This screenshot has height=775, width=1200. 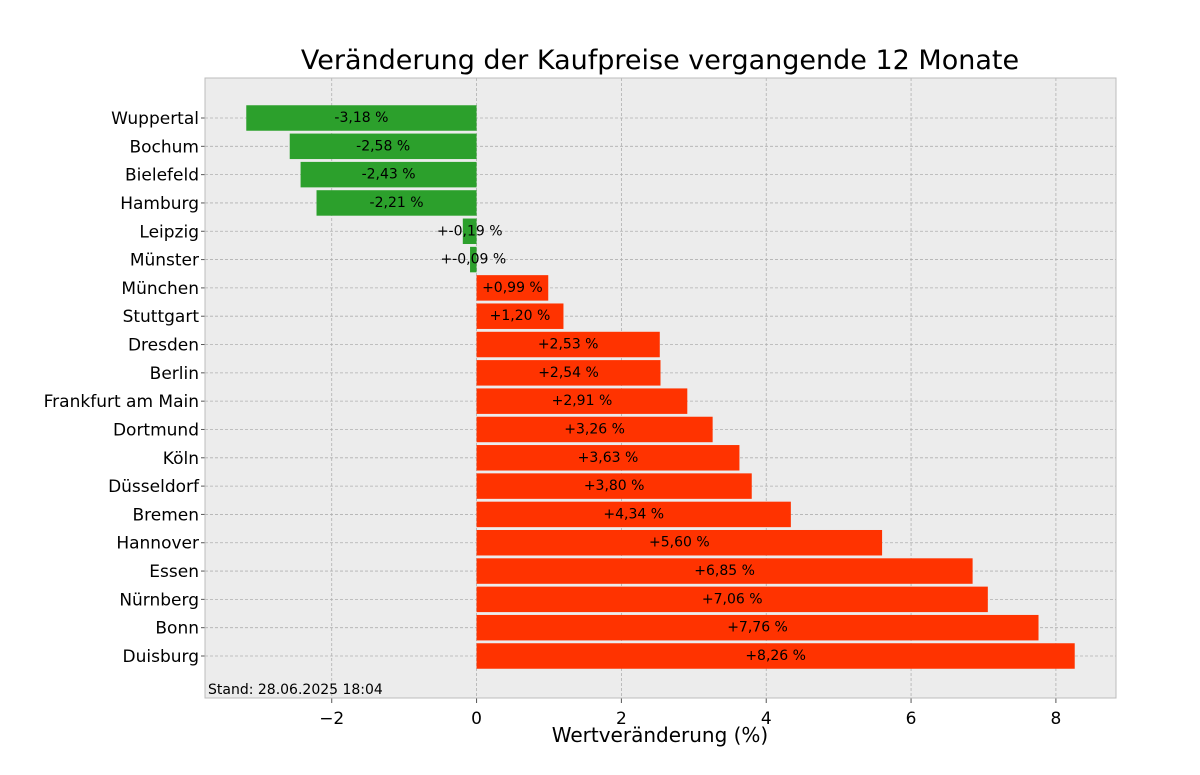 What do you see at coordinates (164, 261) in the screenshot?
I see `category-label: Münster` at bounding box center [164, 261].